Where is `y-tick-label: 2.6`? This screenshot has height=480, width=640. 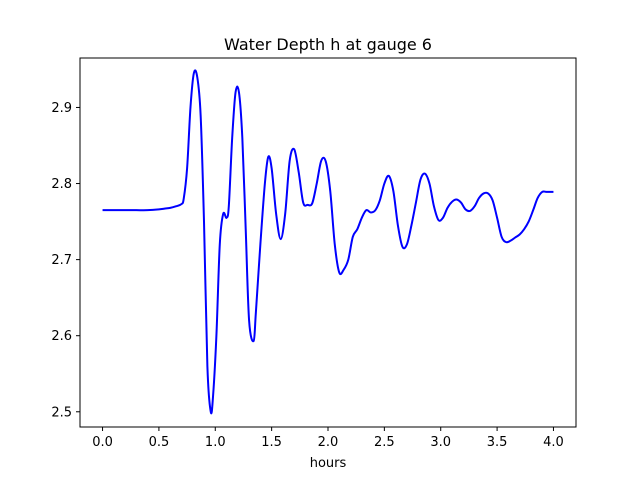 y-tick-label: 2.6 is located at coordinates (61, 336).